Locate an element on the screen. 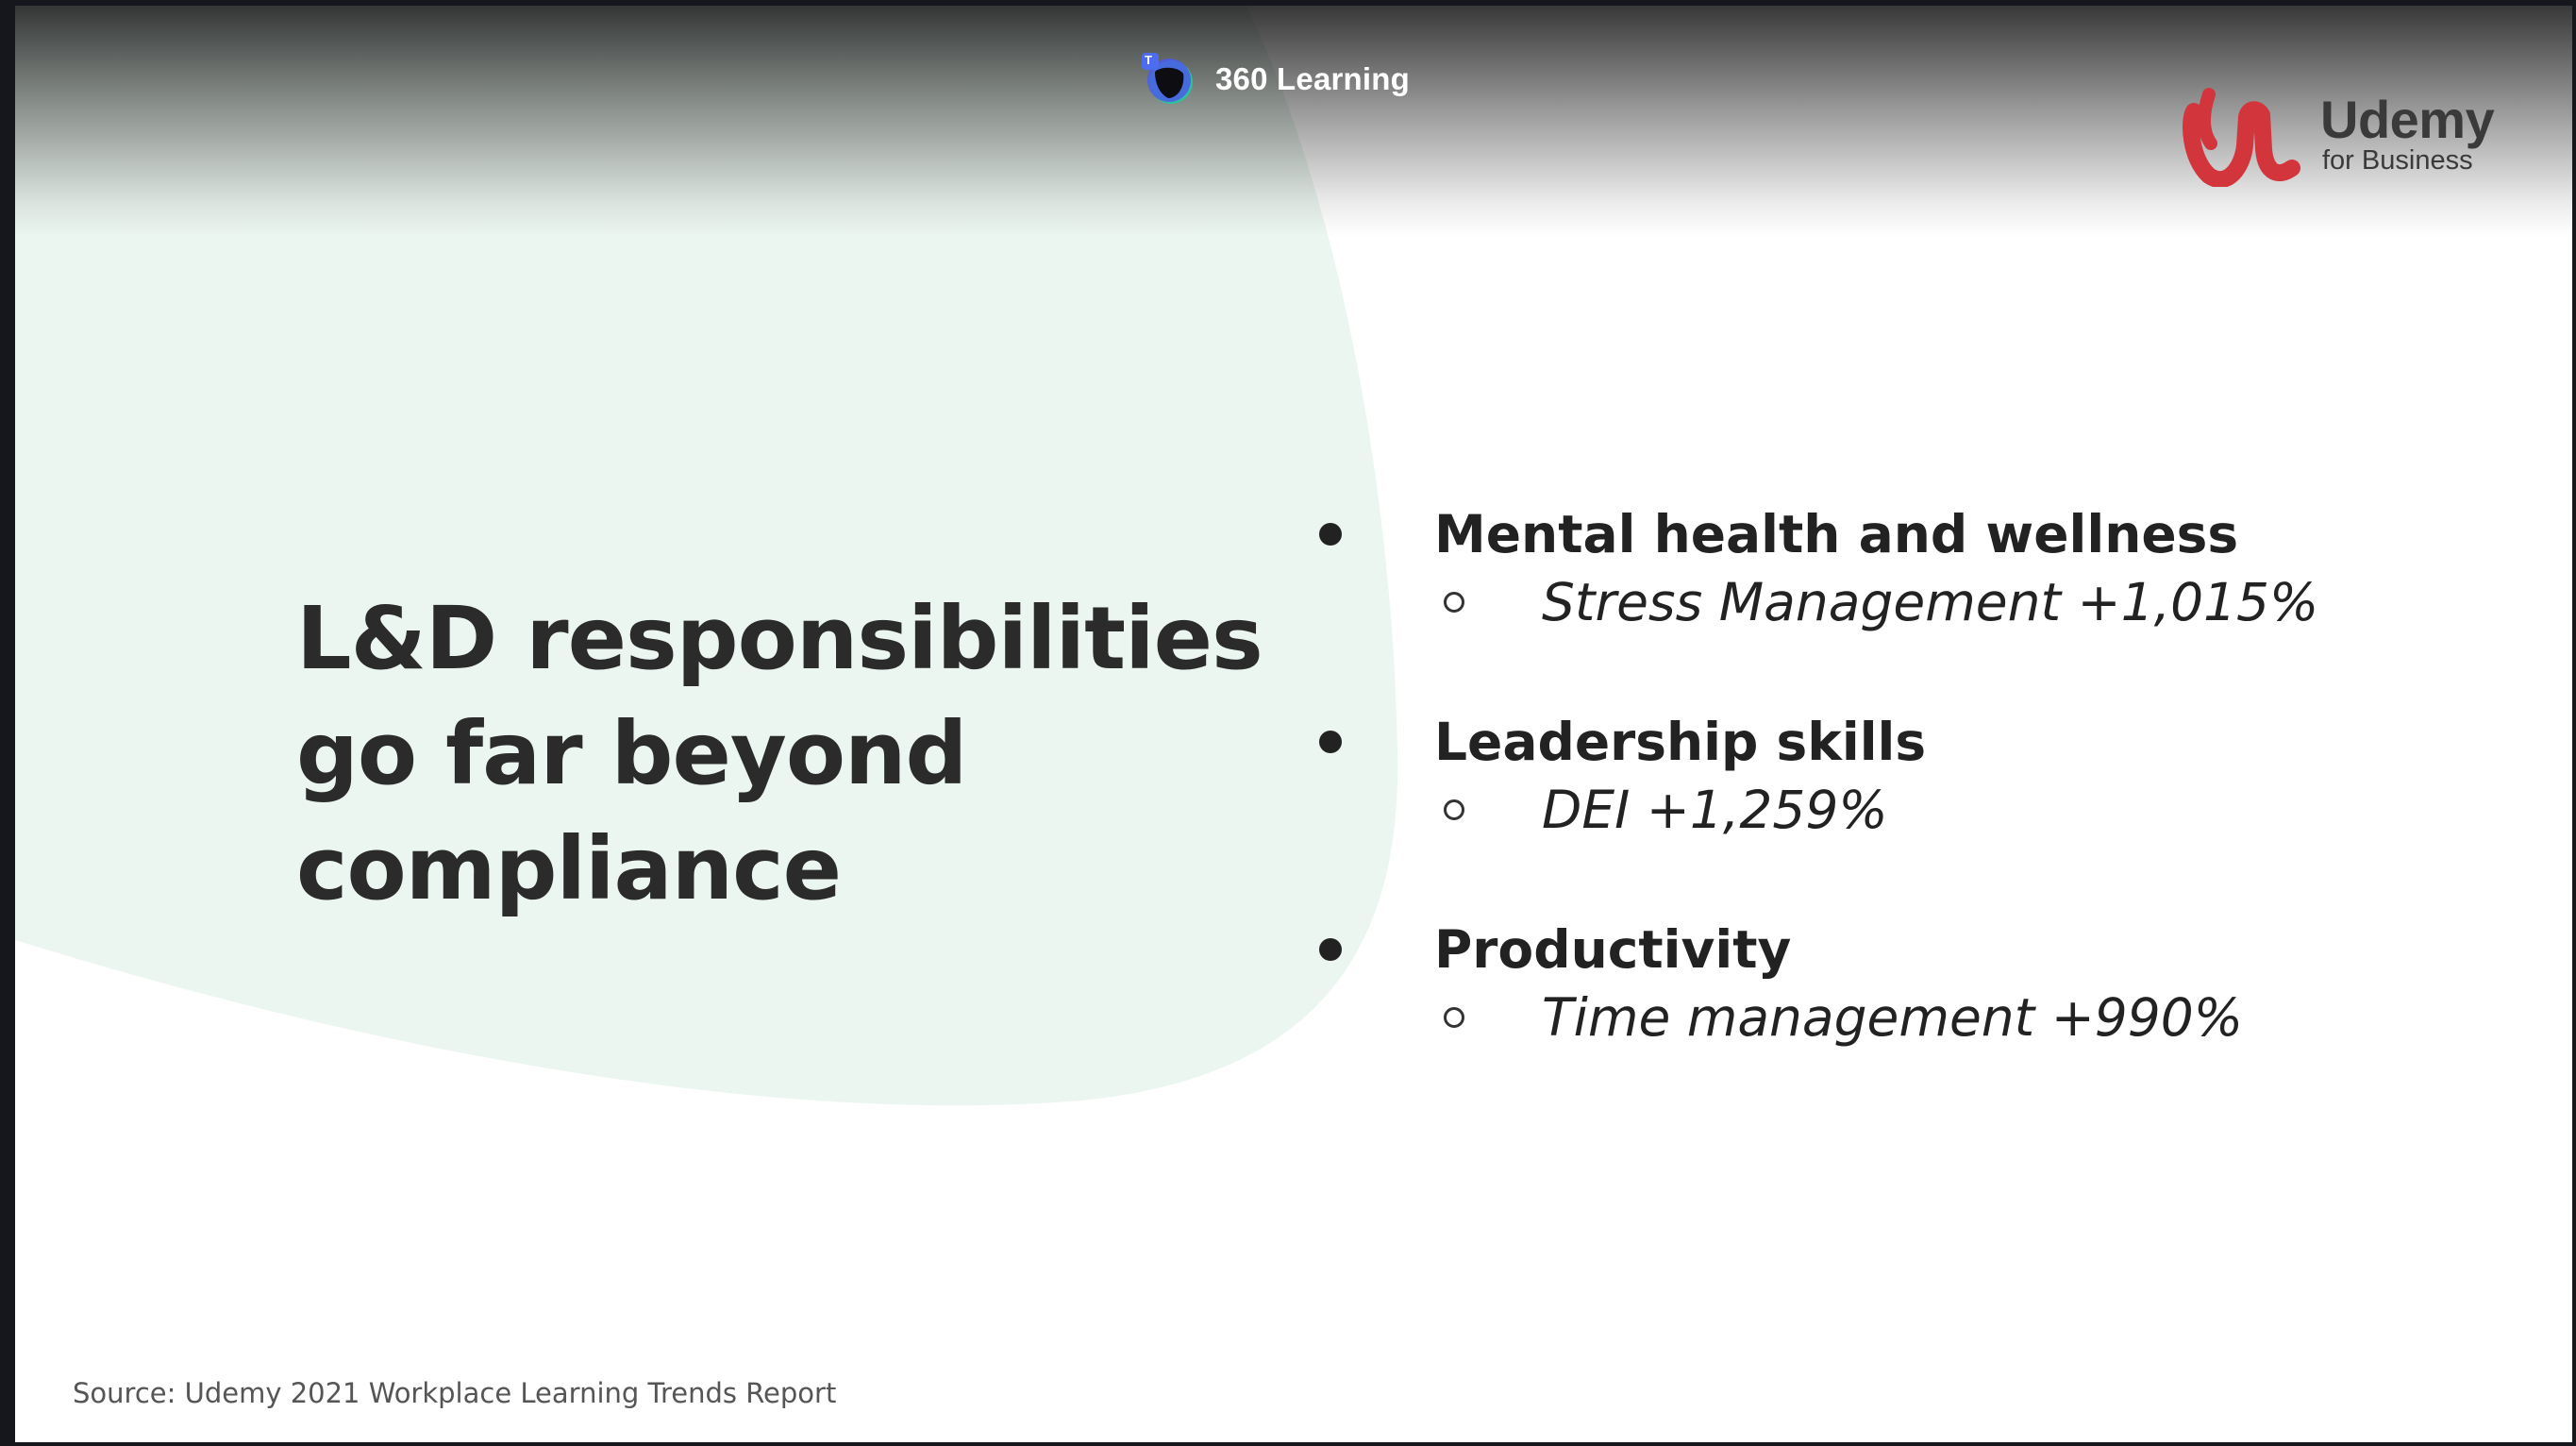 The width and height of the screenshot is (2576, 1446). sub-bullet-label: Stress Management +1,015% is located at coordinates (1930, 602).